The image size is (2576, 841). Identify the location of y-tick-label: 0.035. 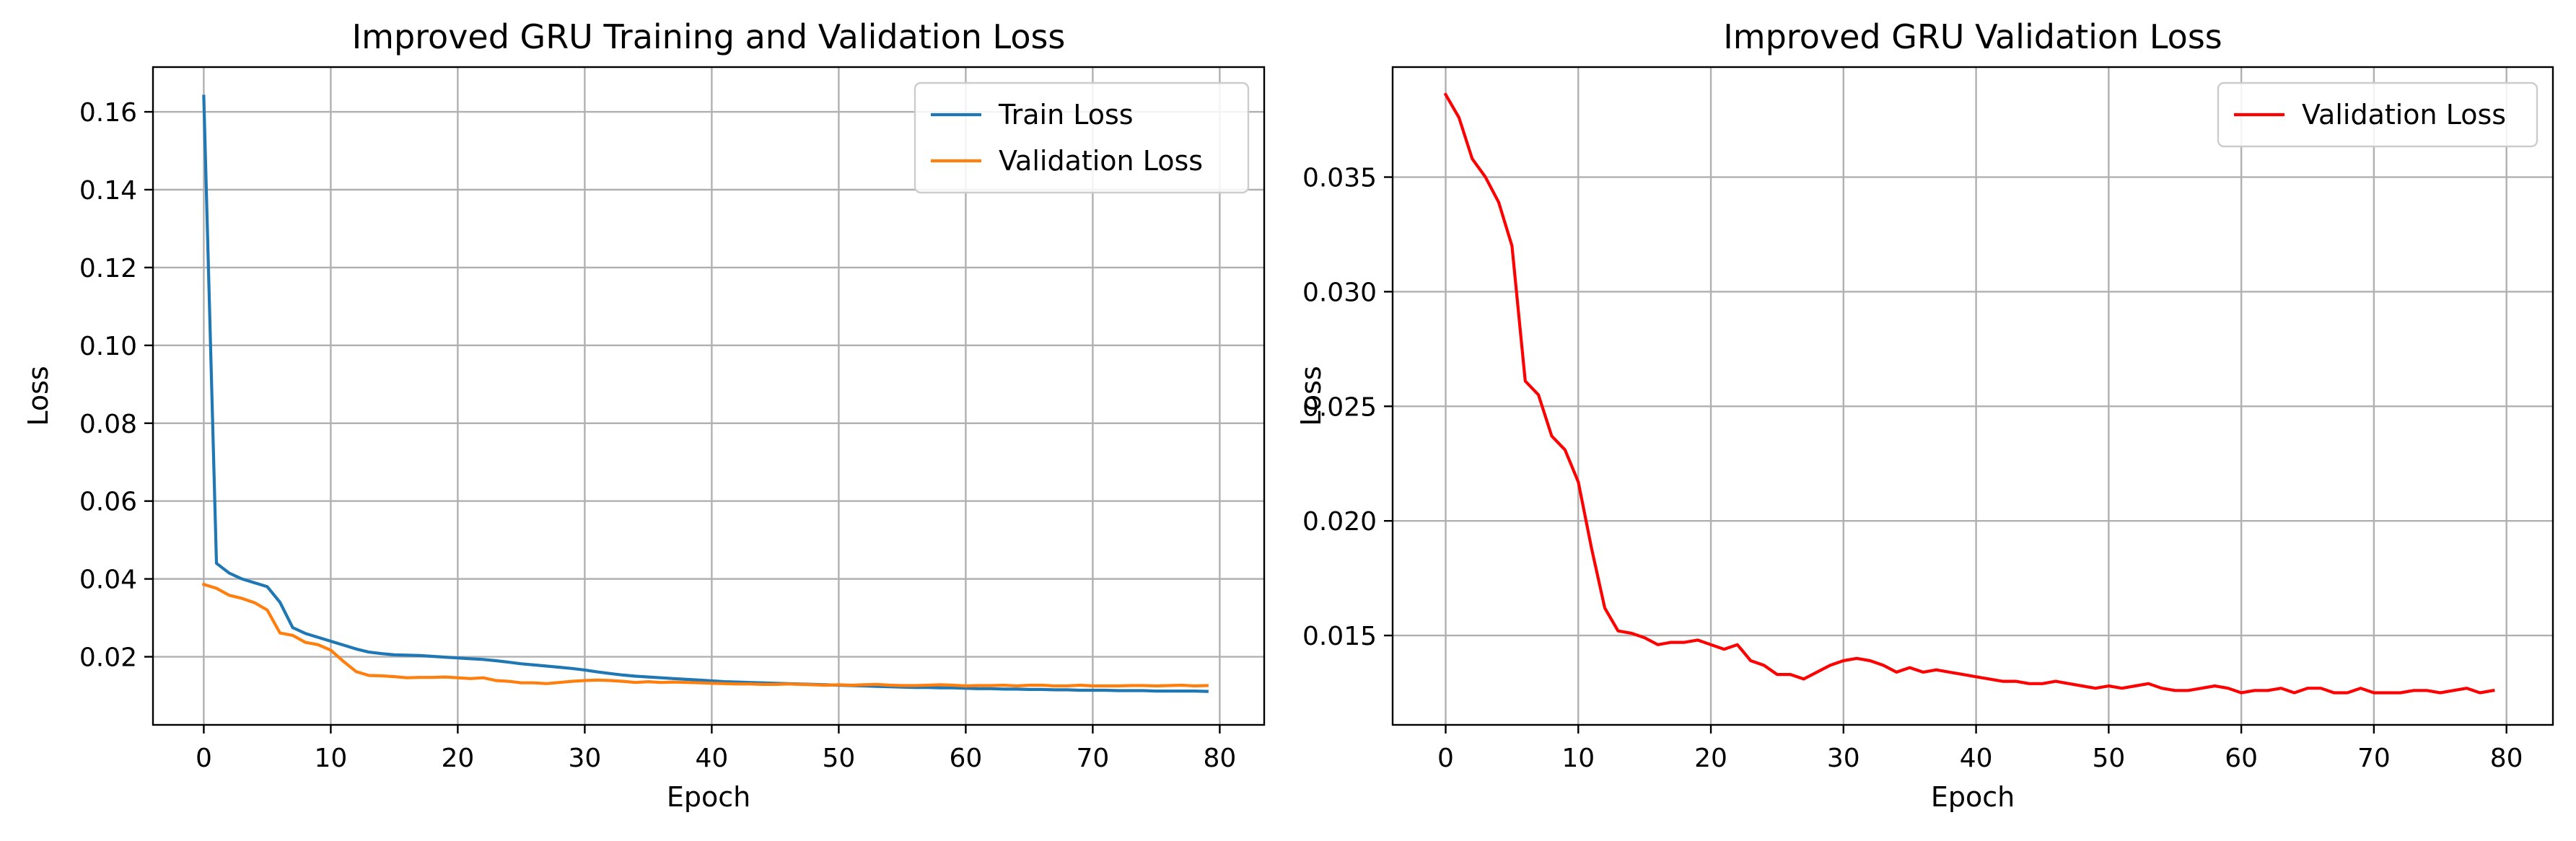
(1339, 178).